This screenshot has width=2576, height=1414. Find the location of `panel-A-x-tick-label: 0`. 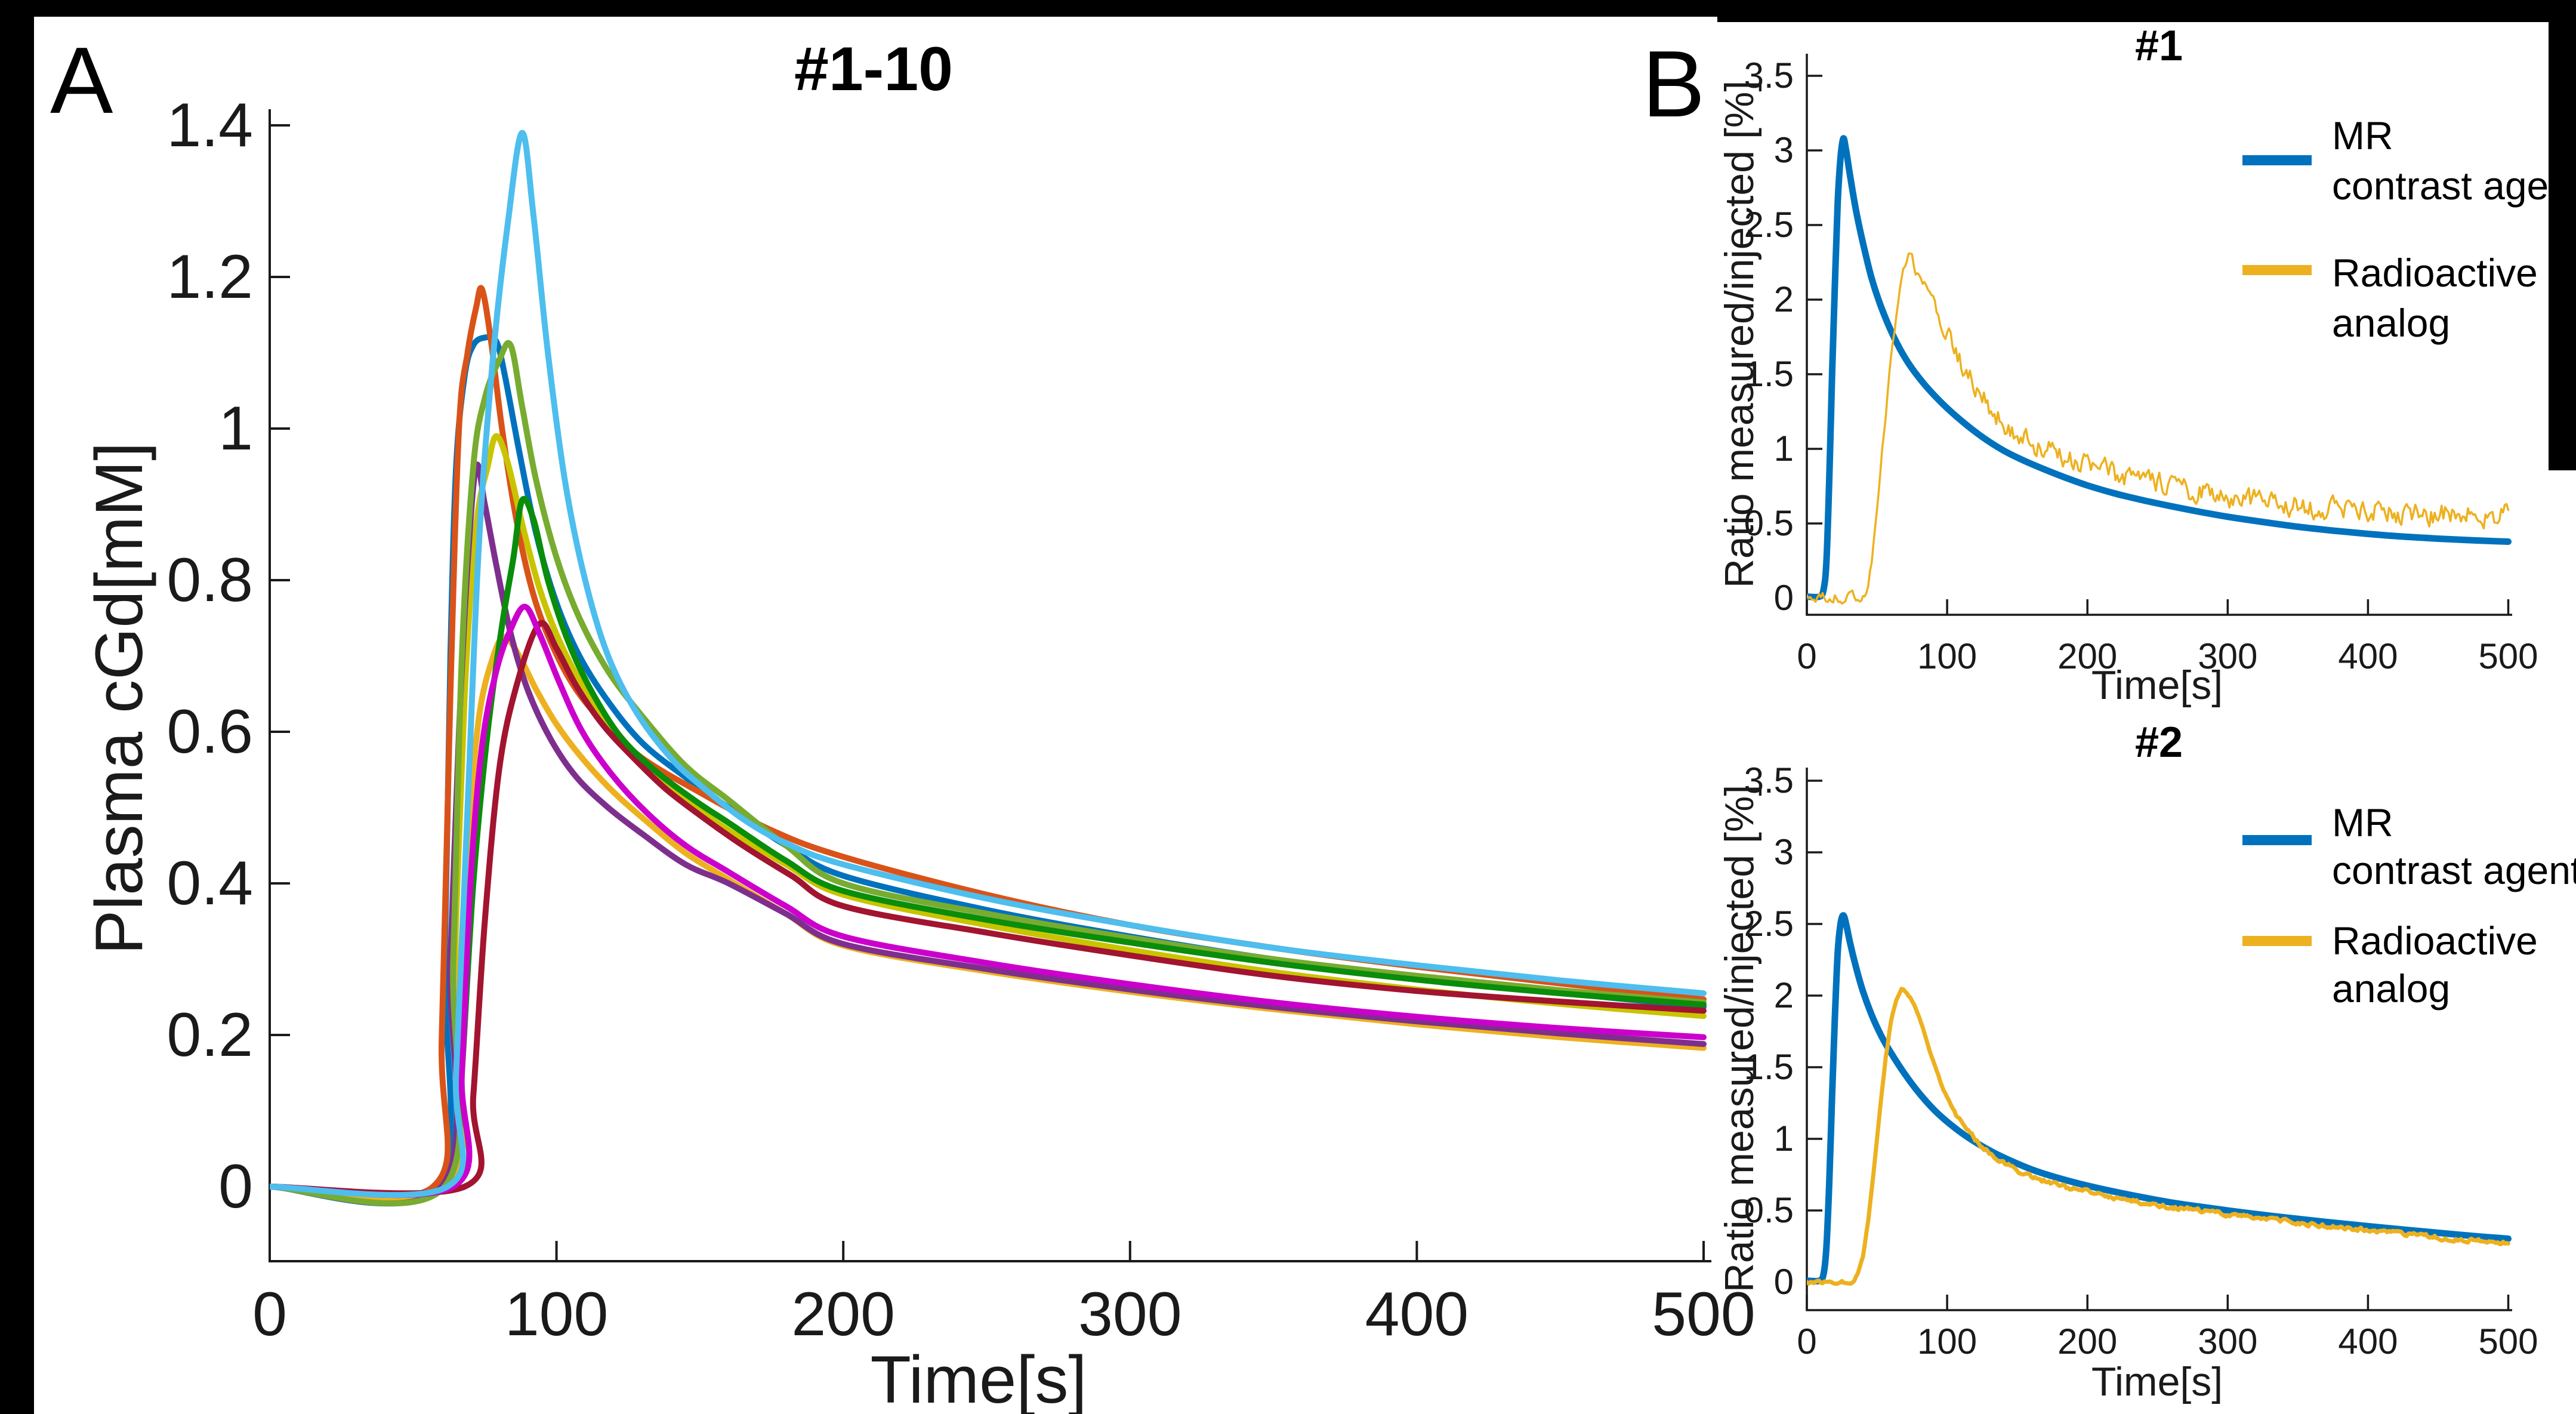

panel-A-x-tick-label: 0 is located at coordinates (269, 1314).